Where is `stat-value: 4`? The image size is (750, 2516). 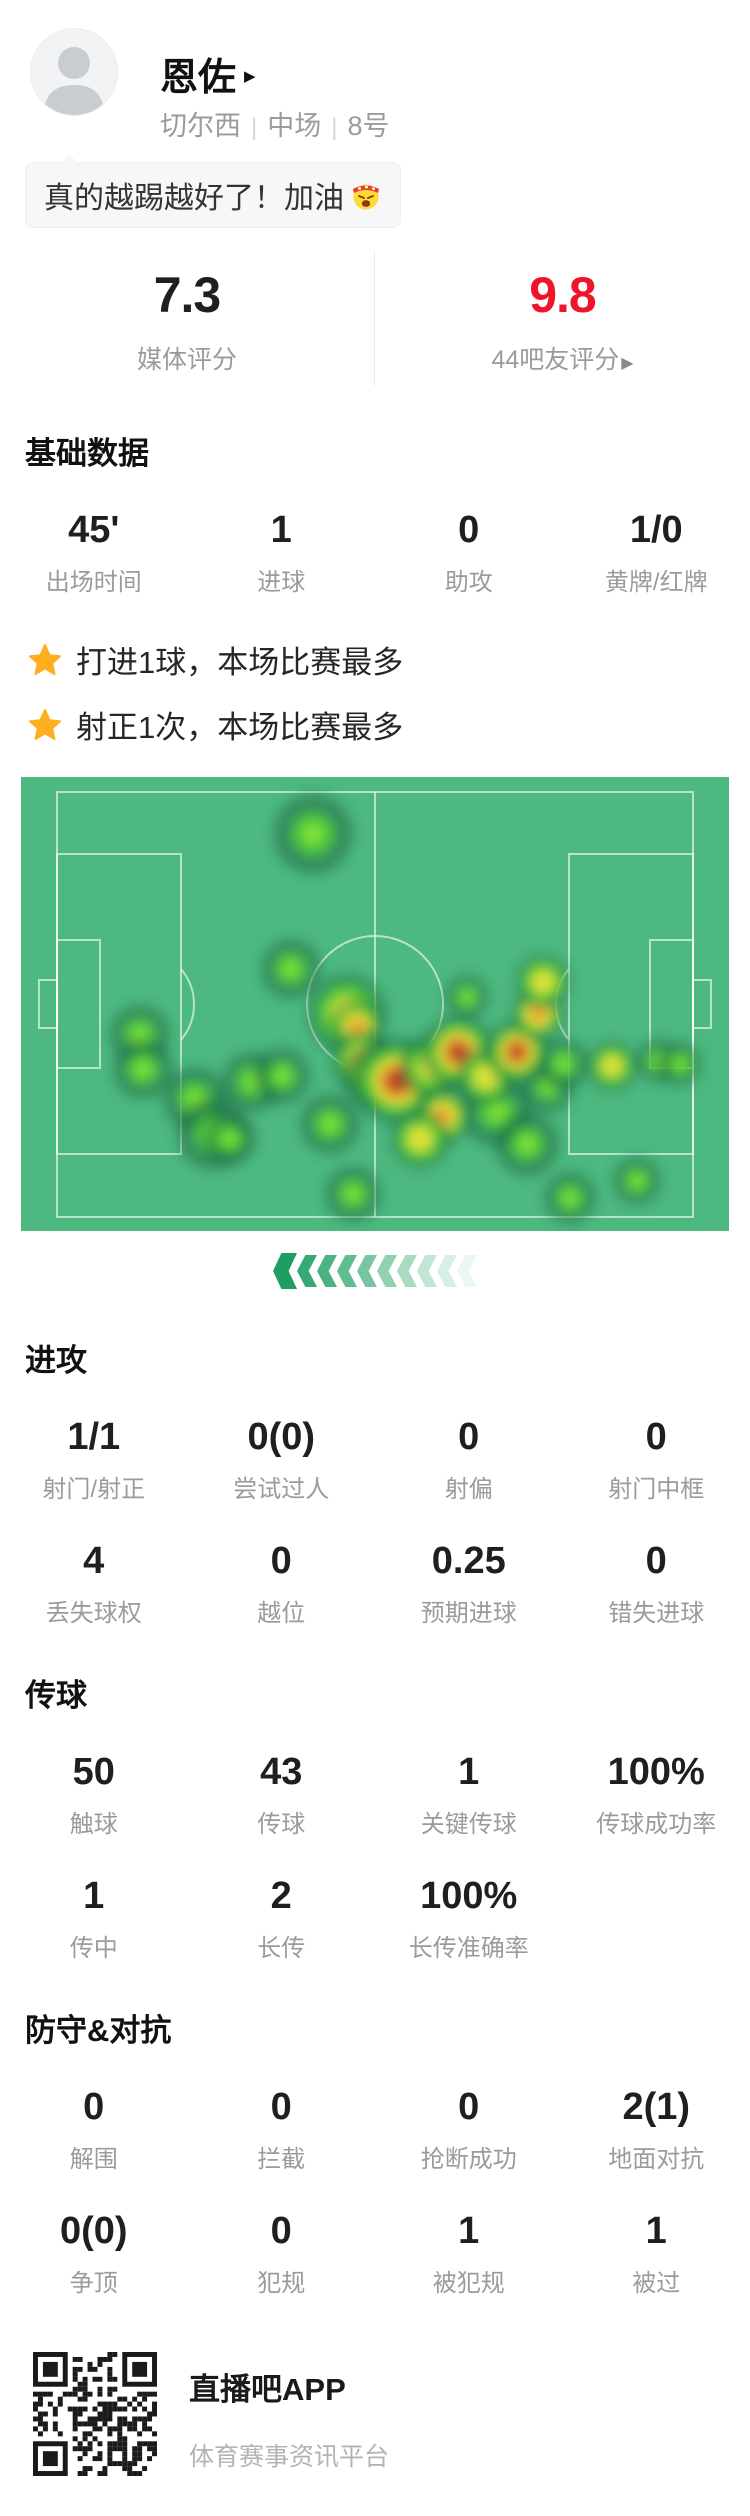
stat-value: 4 is located at coordinates (94, 1561).